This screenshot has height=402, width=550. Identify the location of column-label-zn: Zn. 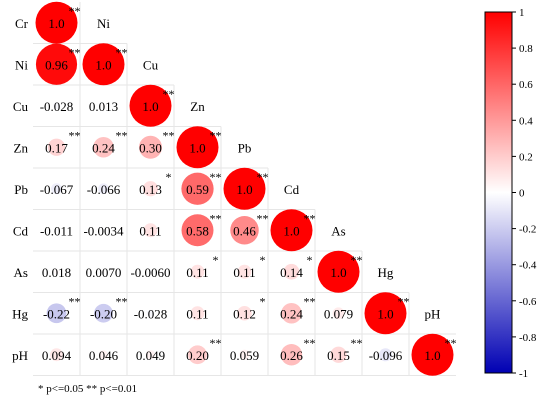
(197, 106).